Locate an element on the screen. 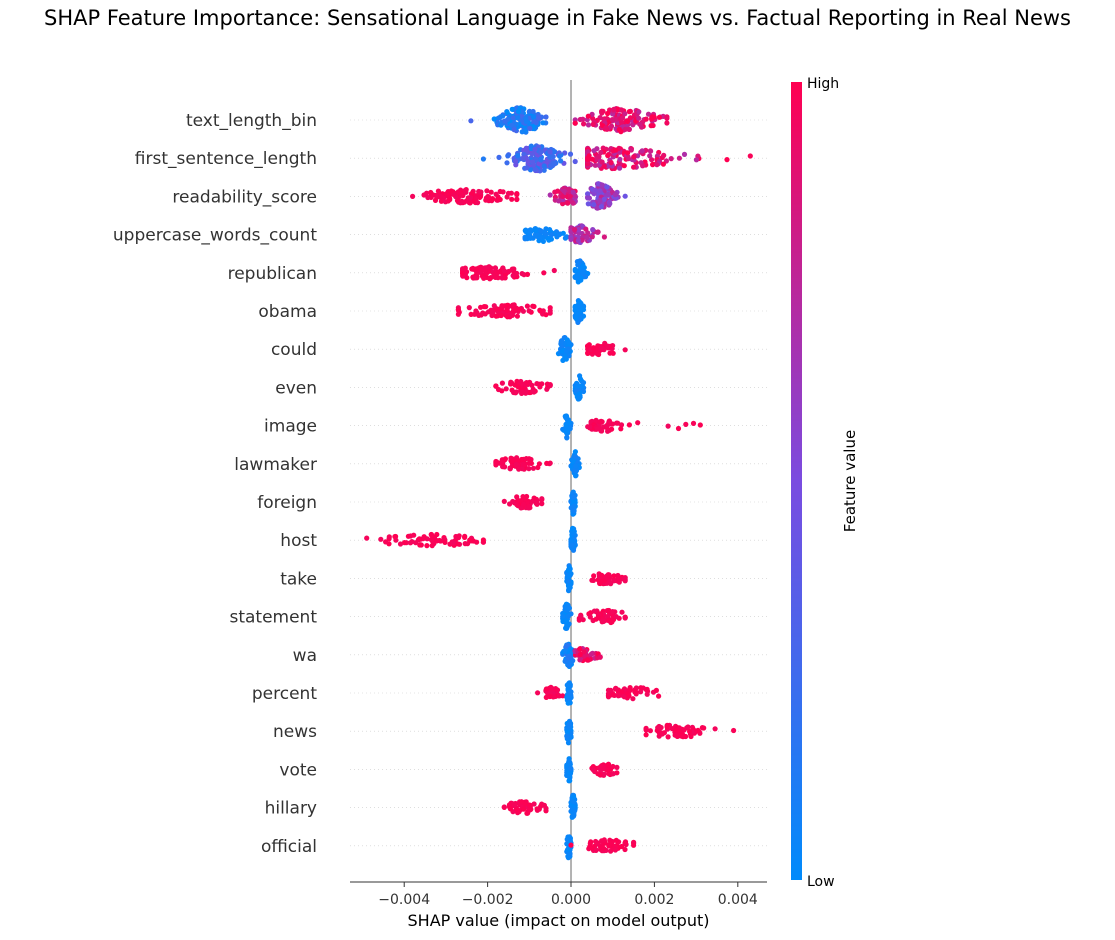  feature-label: vote is located at coordinates (298, 770).